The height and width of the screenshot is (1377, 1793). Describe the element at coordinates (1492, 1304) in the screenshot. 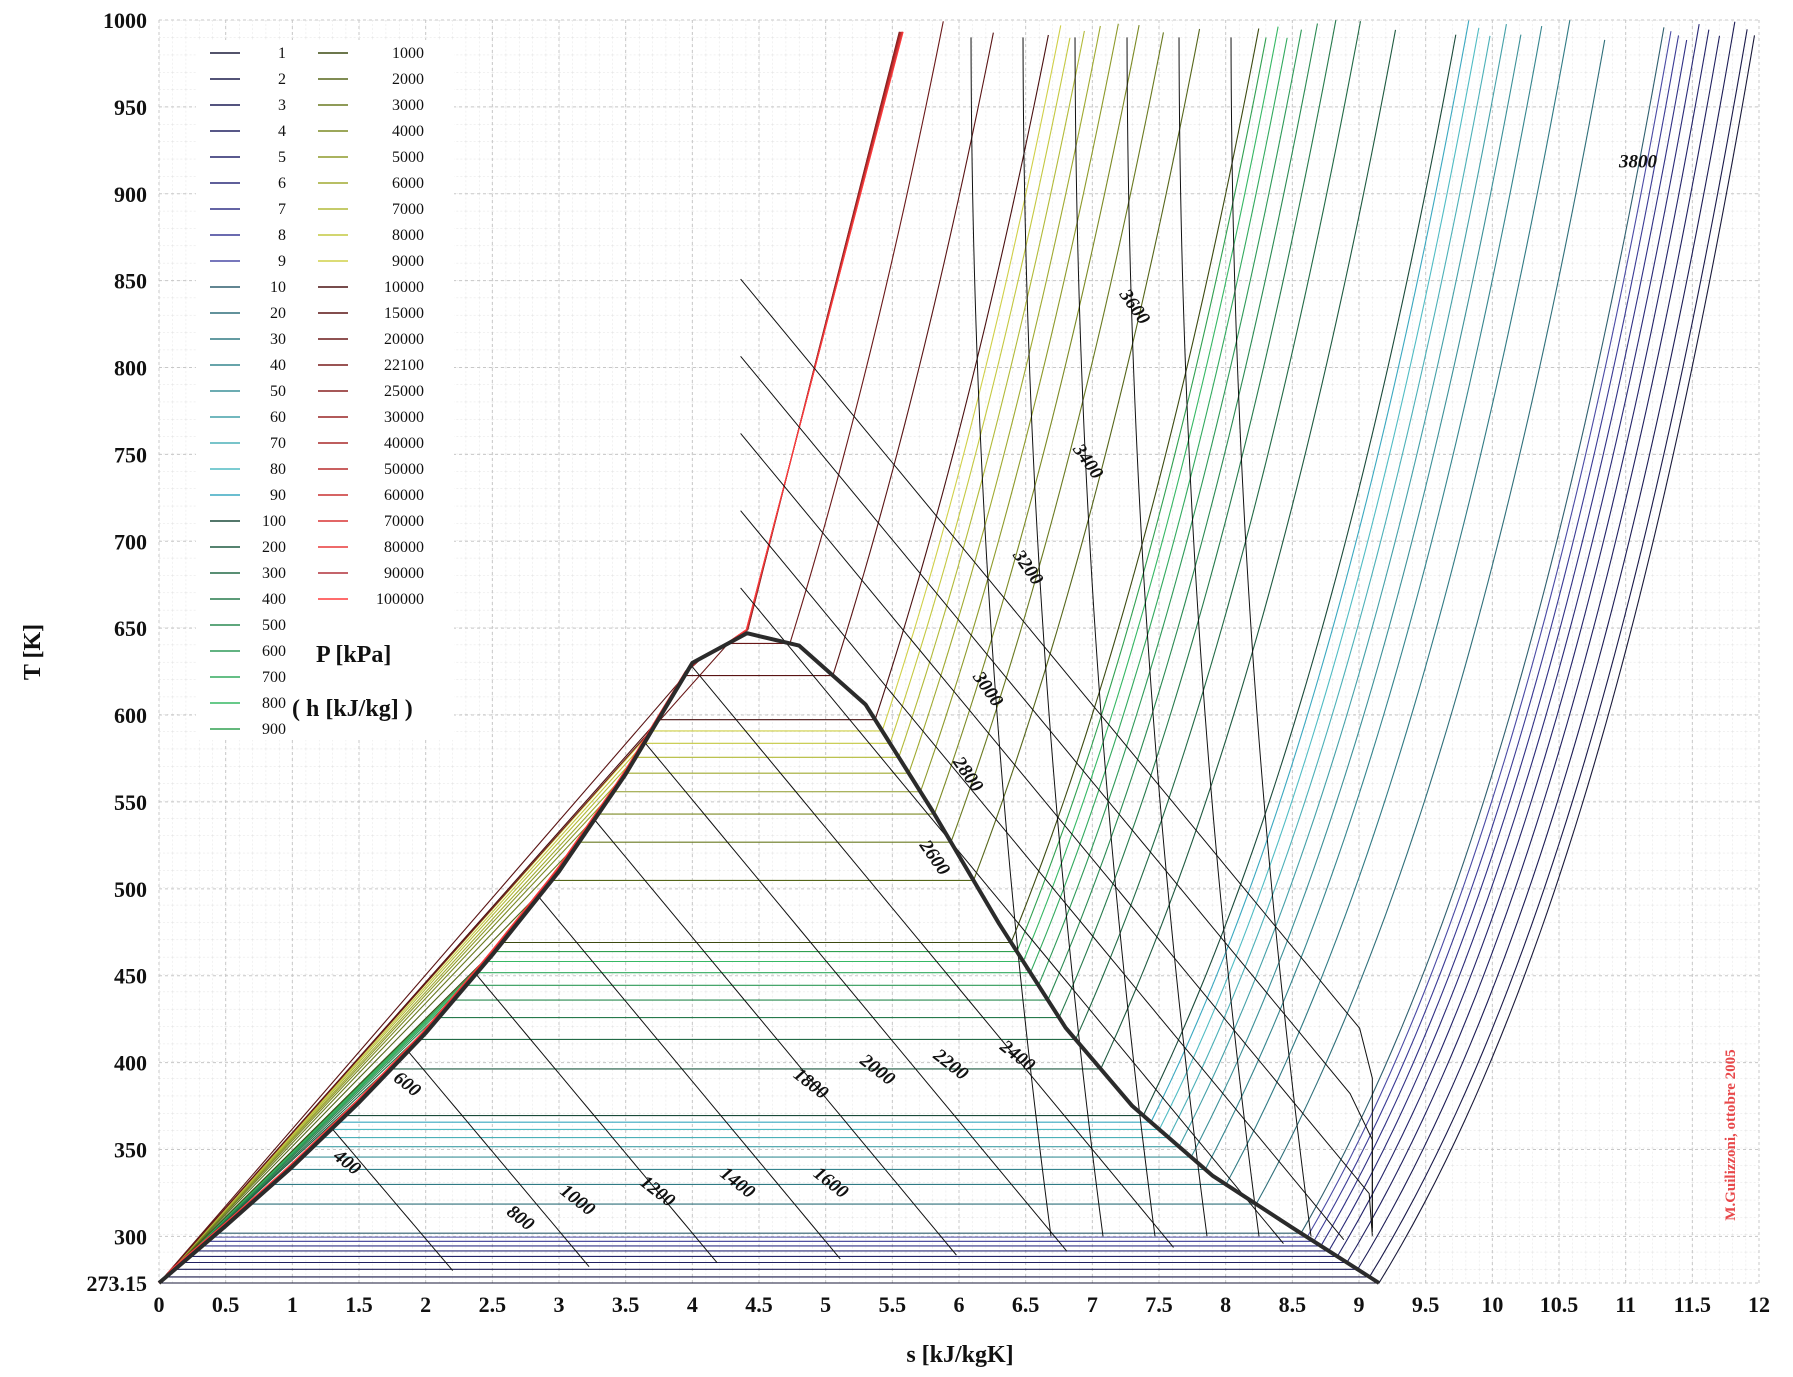

I see `x-tick-label: 10` at that location.